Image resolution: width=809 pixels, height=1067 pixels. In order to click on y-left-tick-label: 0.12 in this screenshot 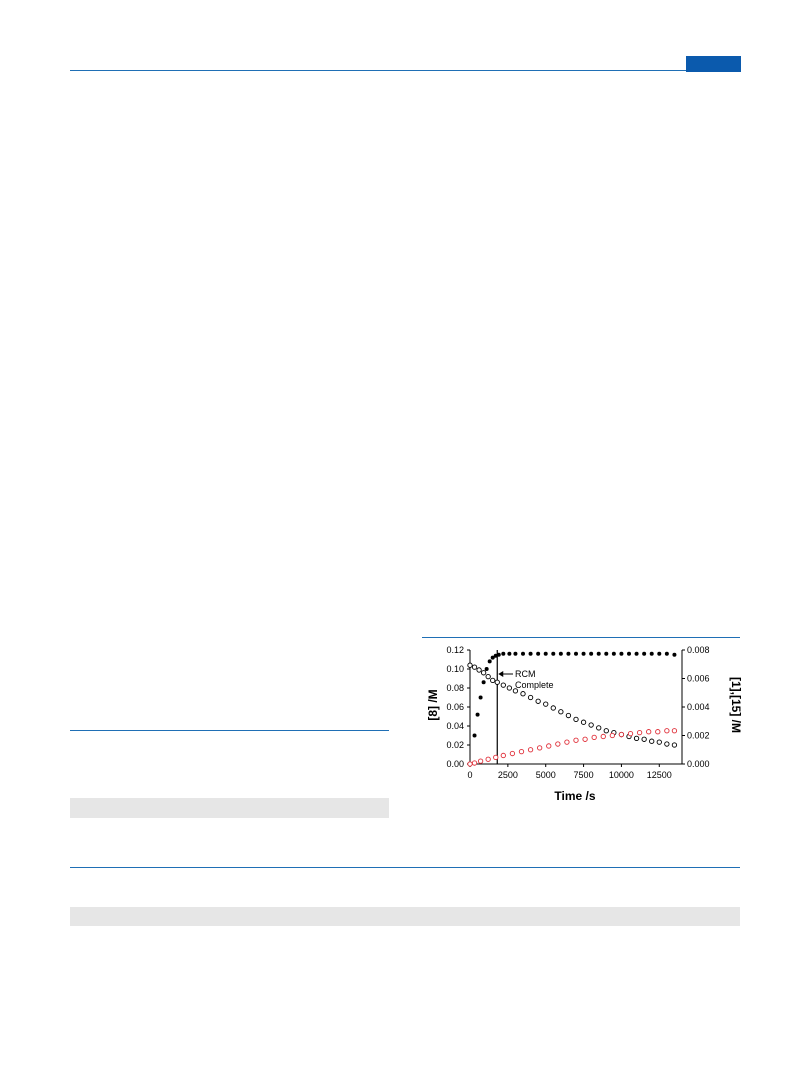, I will do `click(455, 650)`.